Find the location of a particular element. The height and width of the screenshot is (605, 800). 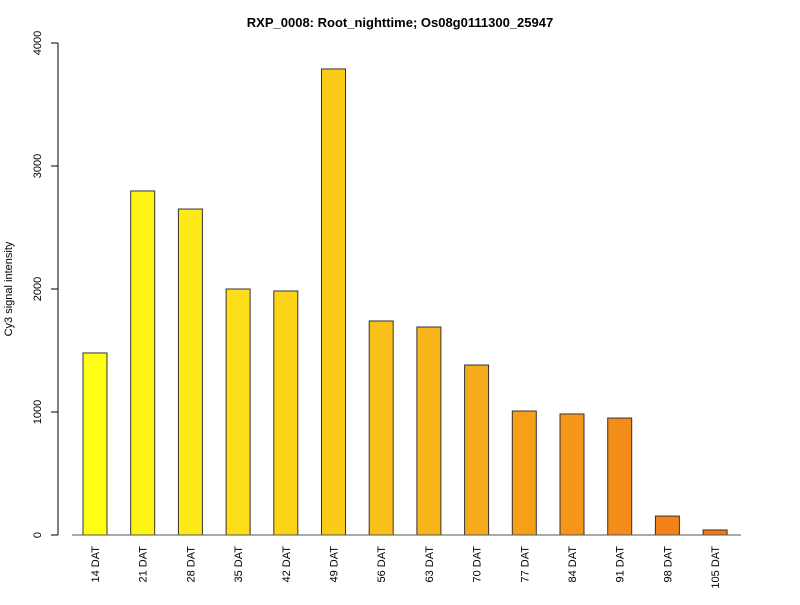

x-tick-label: 84 DAT is located at coordinates (573, 564).